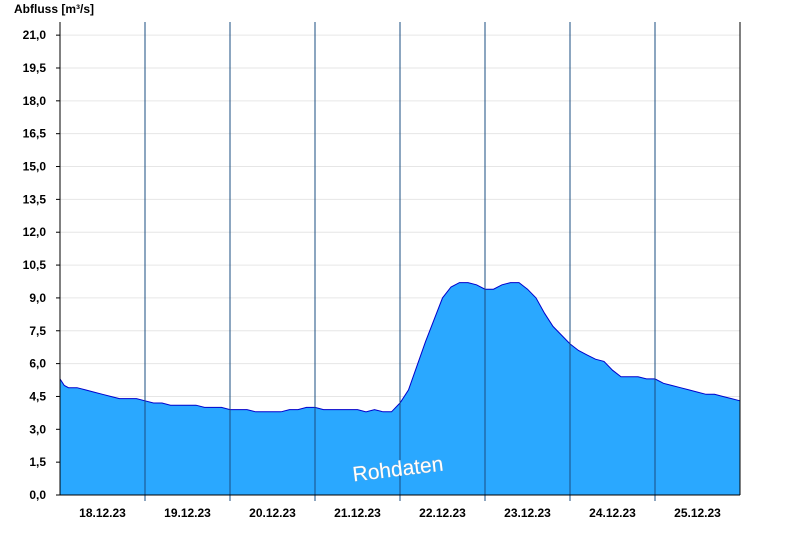 This screenshot has height=550, width=800. Describe the element at coordinates (442, 513) in the screenshot. I see `x-tick-label: 22.12.23` at that location.